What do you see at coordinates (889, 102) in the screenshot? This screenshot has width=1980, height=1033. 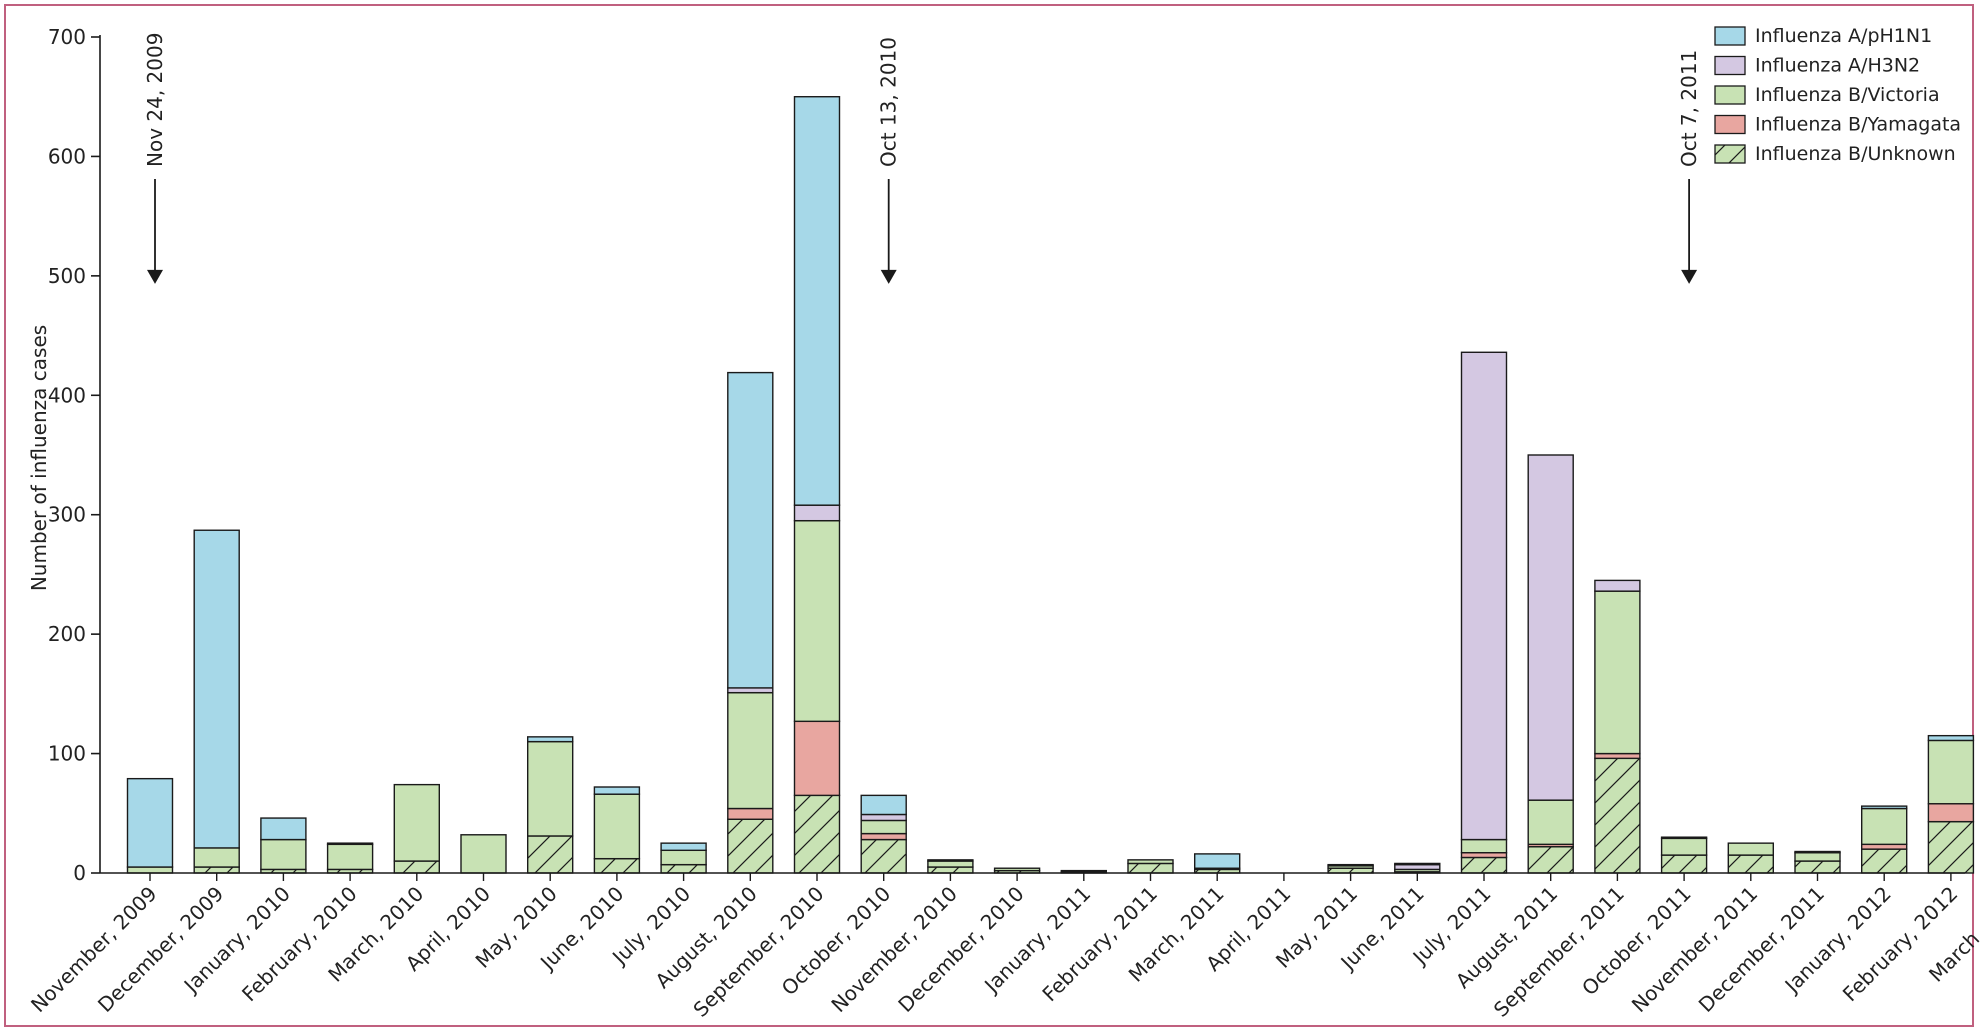 I see `annotation-label: Oct 13, 2010` at bounding box center [889, 102].